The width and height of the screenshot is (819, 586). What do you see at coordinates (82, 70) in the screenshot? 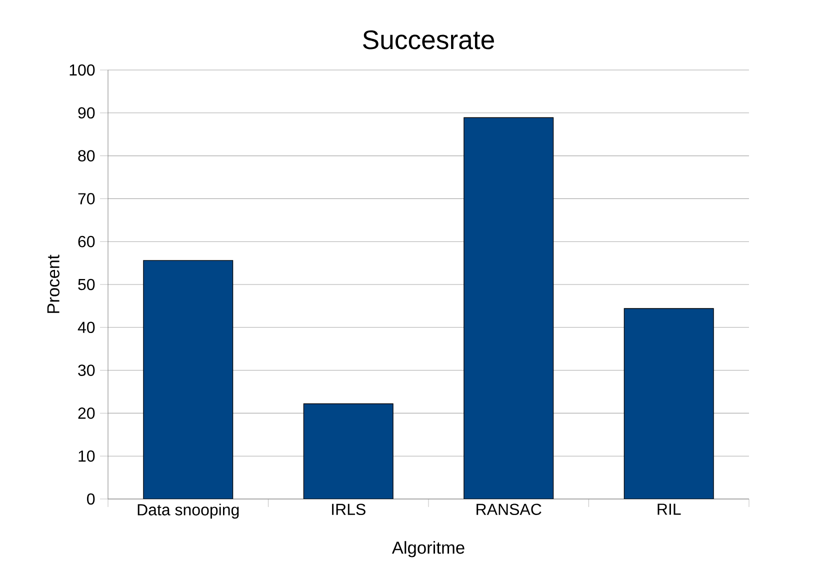
I see `y-tick-label: 100` at bounding box center [82, 70].